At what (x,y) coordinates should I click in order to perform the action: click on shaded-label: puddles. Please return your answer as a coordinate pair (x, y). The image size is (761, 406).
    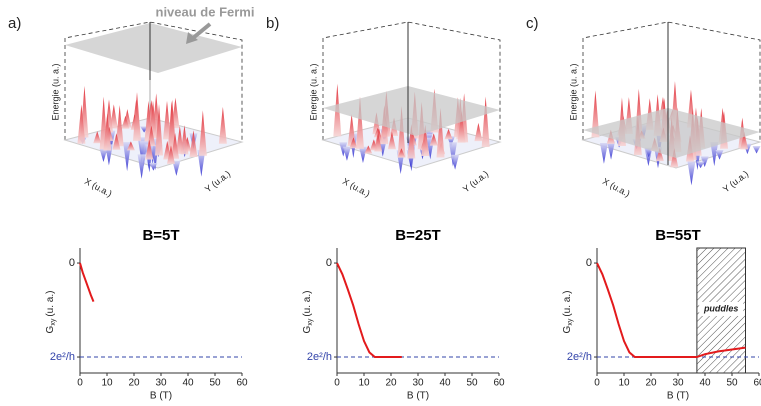
    Looking at the image, I should click on (721, 308).